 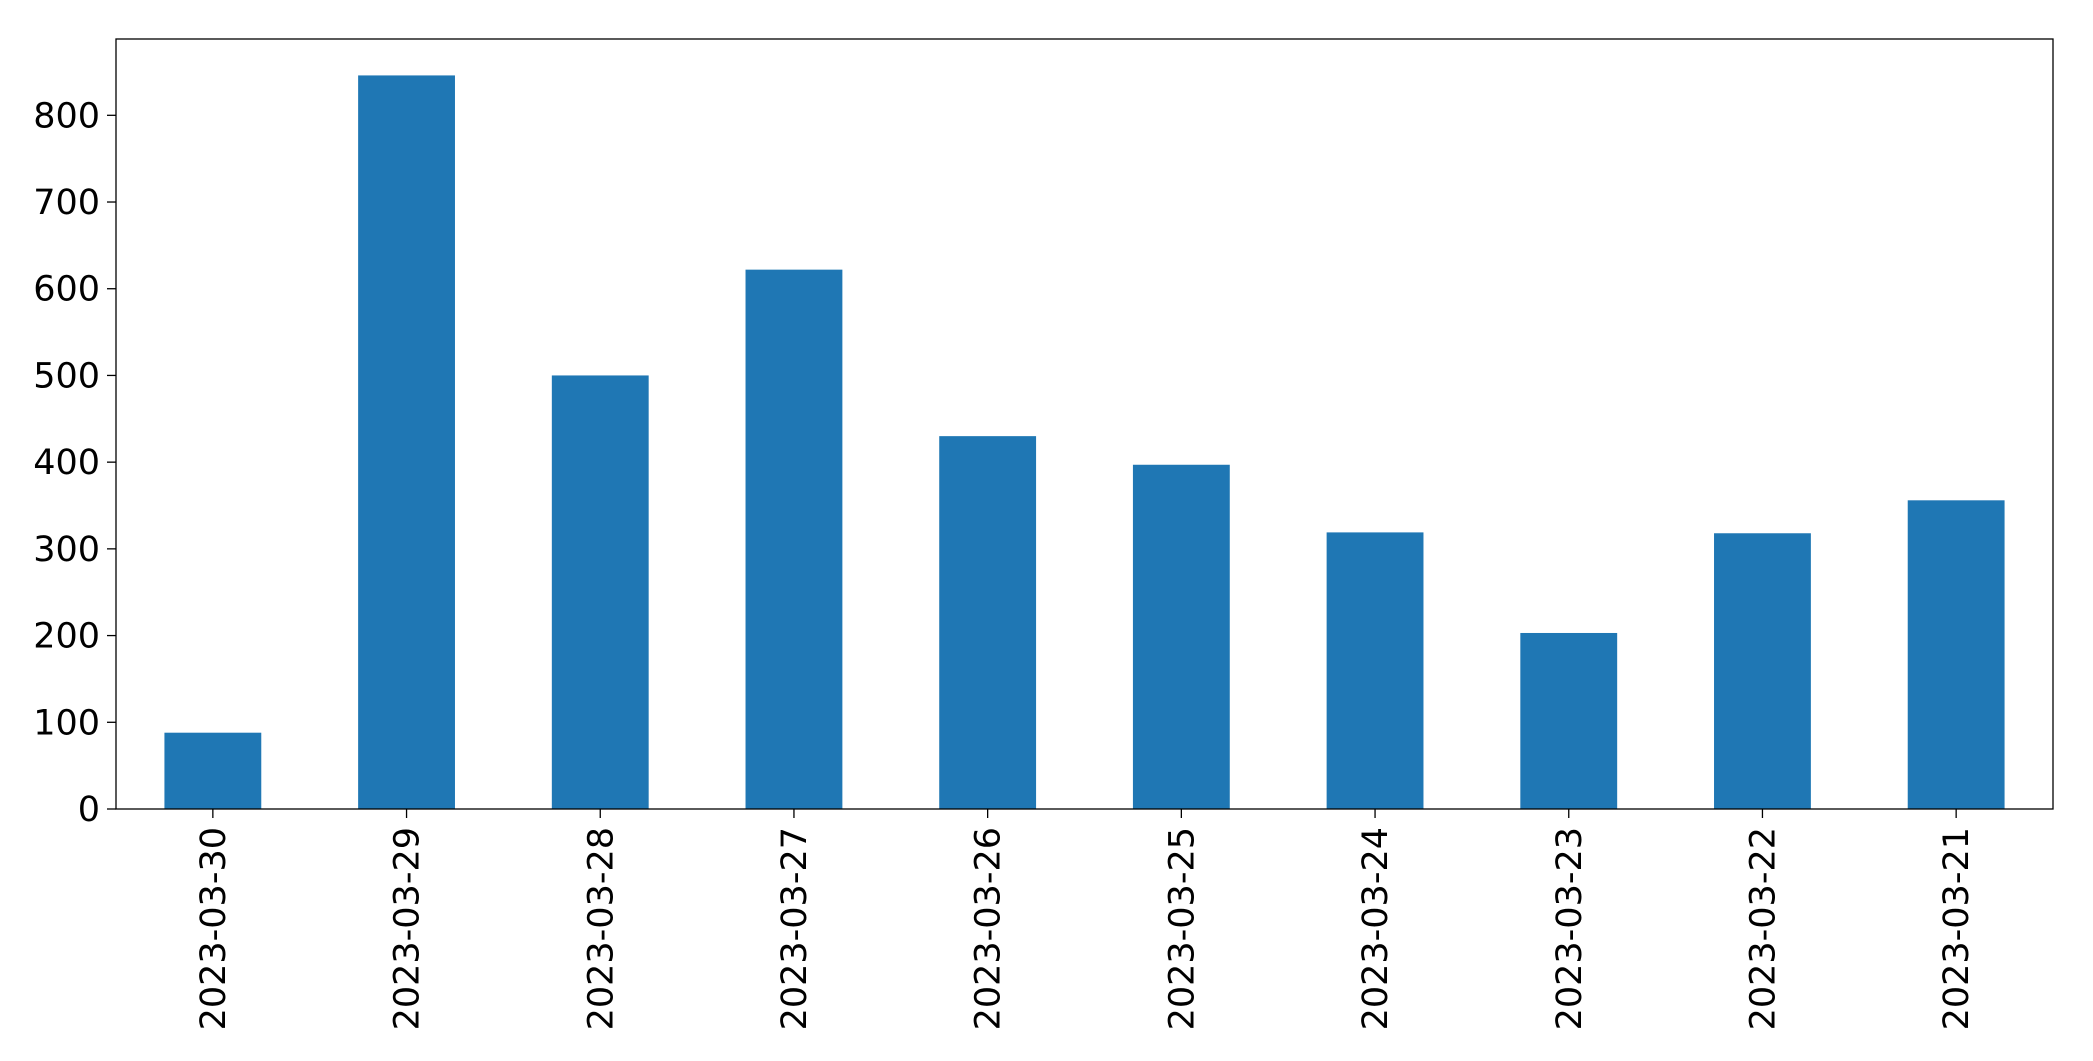 What do you see at coordinates (1376, 928) in the screenshot?
I see `x-tick-label: 2023-03-24` at bounding box center [1376, 928].